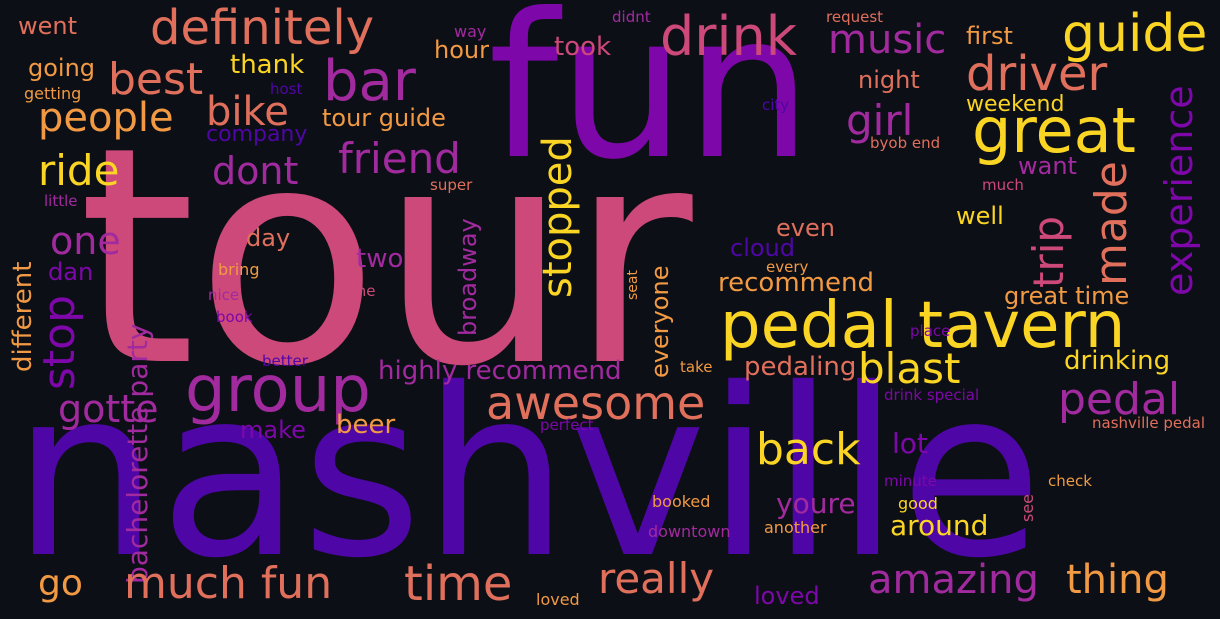 The width and height of the screenshot is (1220, 619). I want to click on word-loved: loved, so click(558, 599).